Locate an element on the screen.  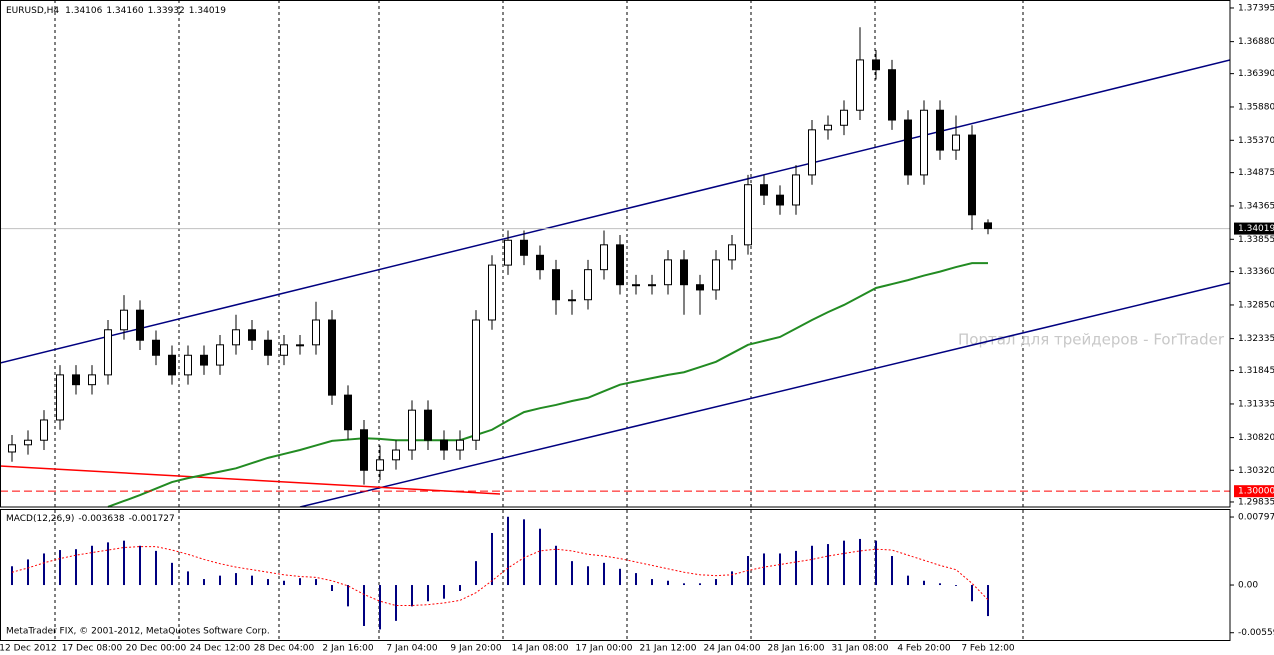
y-tick-label: 1.36880 is located at coordinates (1256, 42).